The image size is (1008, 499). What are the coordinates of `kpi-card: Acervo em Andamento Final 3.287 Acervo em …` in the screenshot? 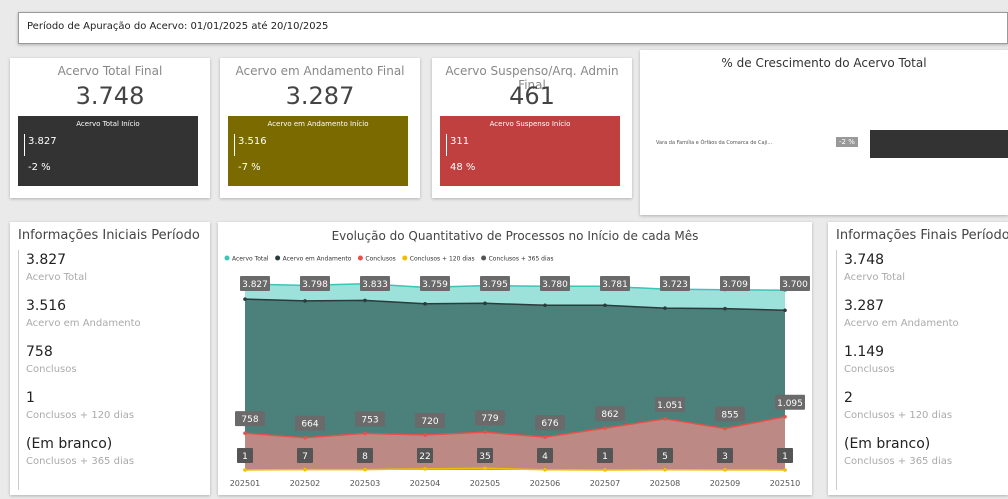 It's located at (320, 128).